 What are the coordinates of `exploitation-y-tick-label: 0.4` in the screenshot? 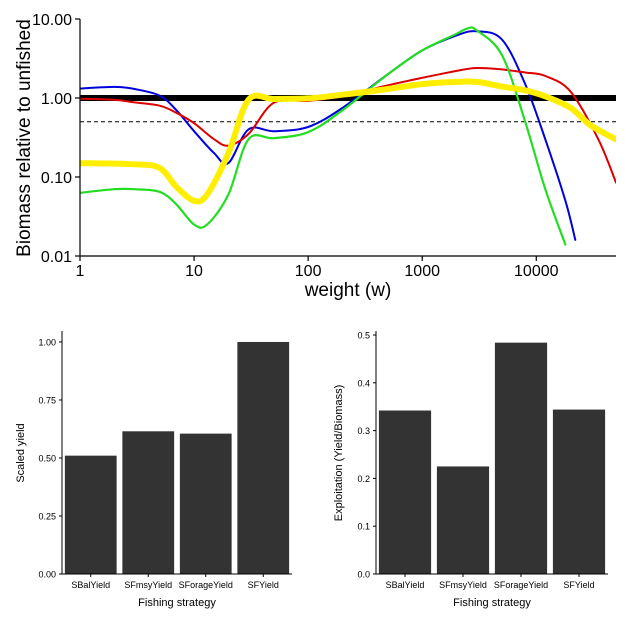 It's located at (363, 383).